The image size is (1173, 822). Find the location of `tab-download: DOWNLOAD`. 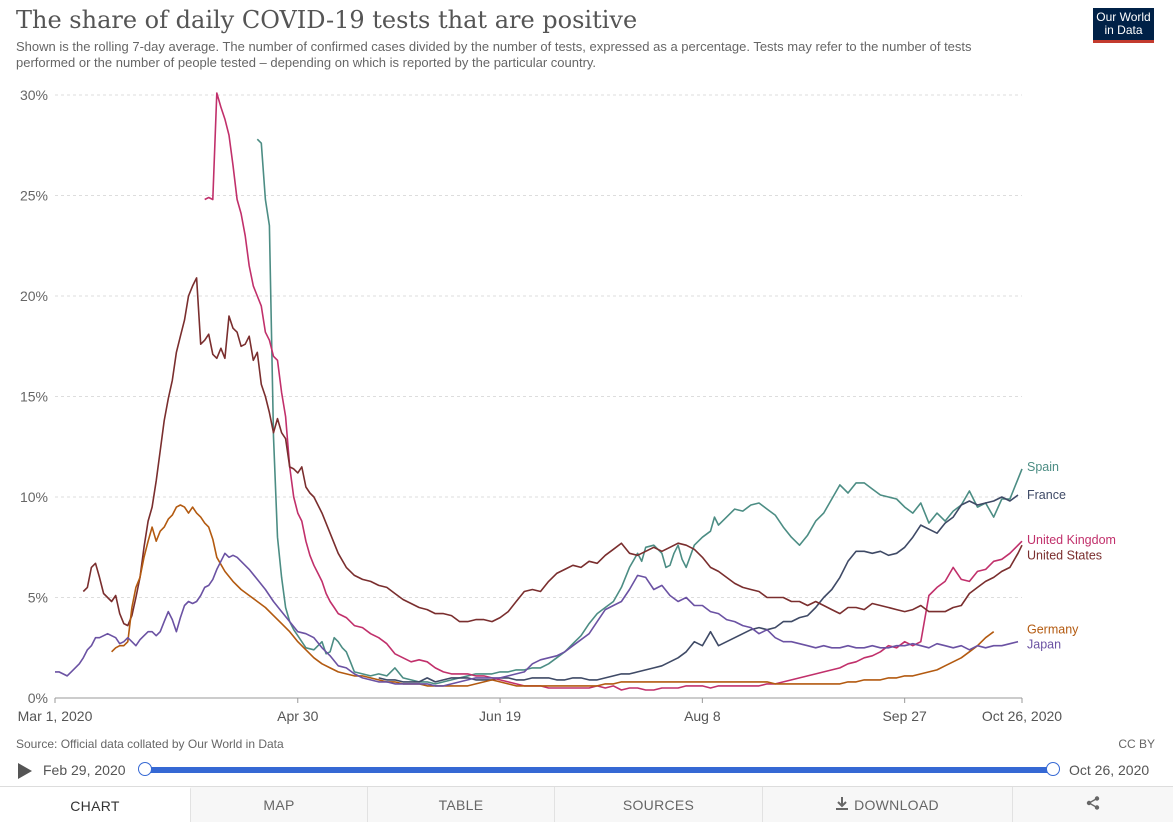

tab-download: DOWNLOAD is located at coordinates (888, 804).